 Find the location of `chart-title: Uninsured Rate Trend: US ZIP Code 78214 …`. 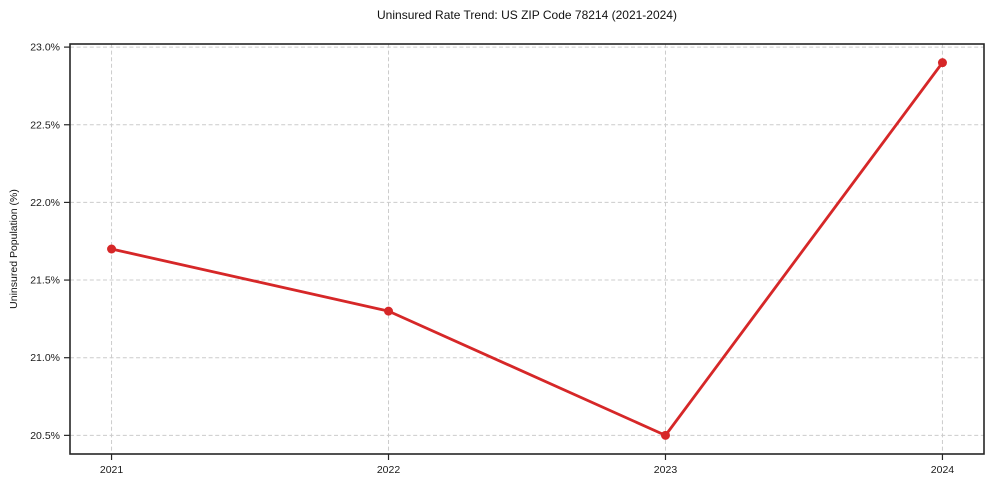

chart-title: Uninsured Rate Trend: US ZIP Code 78214 … is located at coordinates (527, 15).